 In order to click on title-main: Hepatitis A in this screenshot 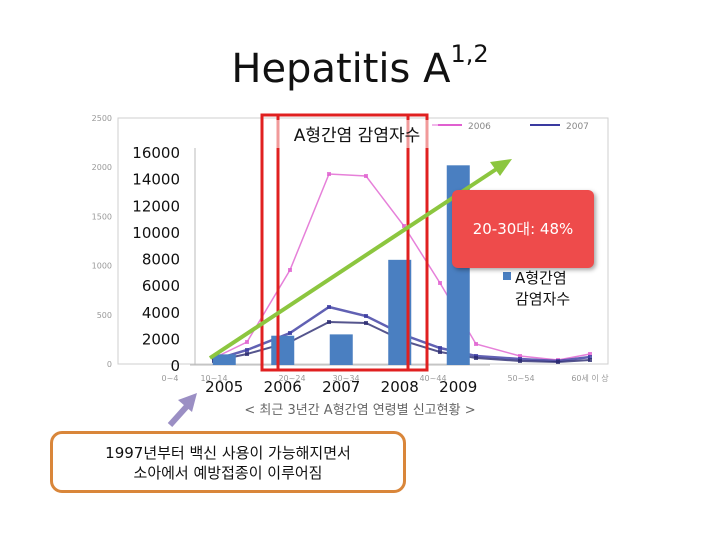, I will do `click(341, 69)`.